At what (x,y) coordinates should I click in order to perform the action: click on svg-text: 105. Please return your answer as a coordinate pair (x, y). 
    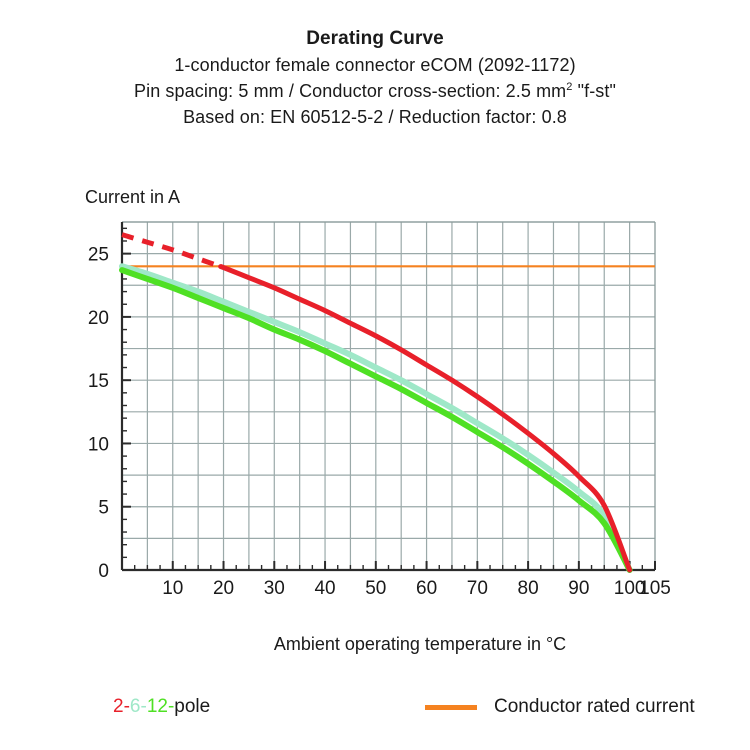
    Looking at the image, I should click on (655, 588).